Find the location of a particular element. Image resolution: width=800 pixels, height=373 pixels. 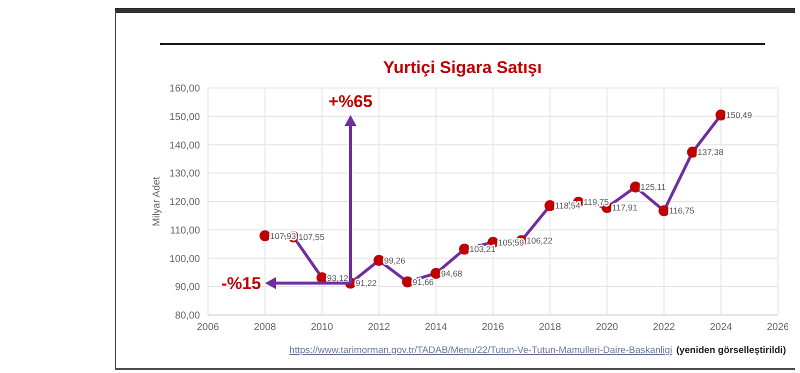

data-label: 107,55 is located at coordinates (311, 237).